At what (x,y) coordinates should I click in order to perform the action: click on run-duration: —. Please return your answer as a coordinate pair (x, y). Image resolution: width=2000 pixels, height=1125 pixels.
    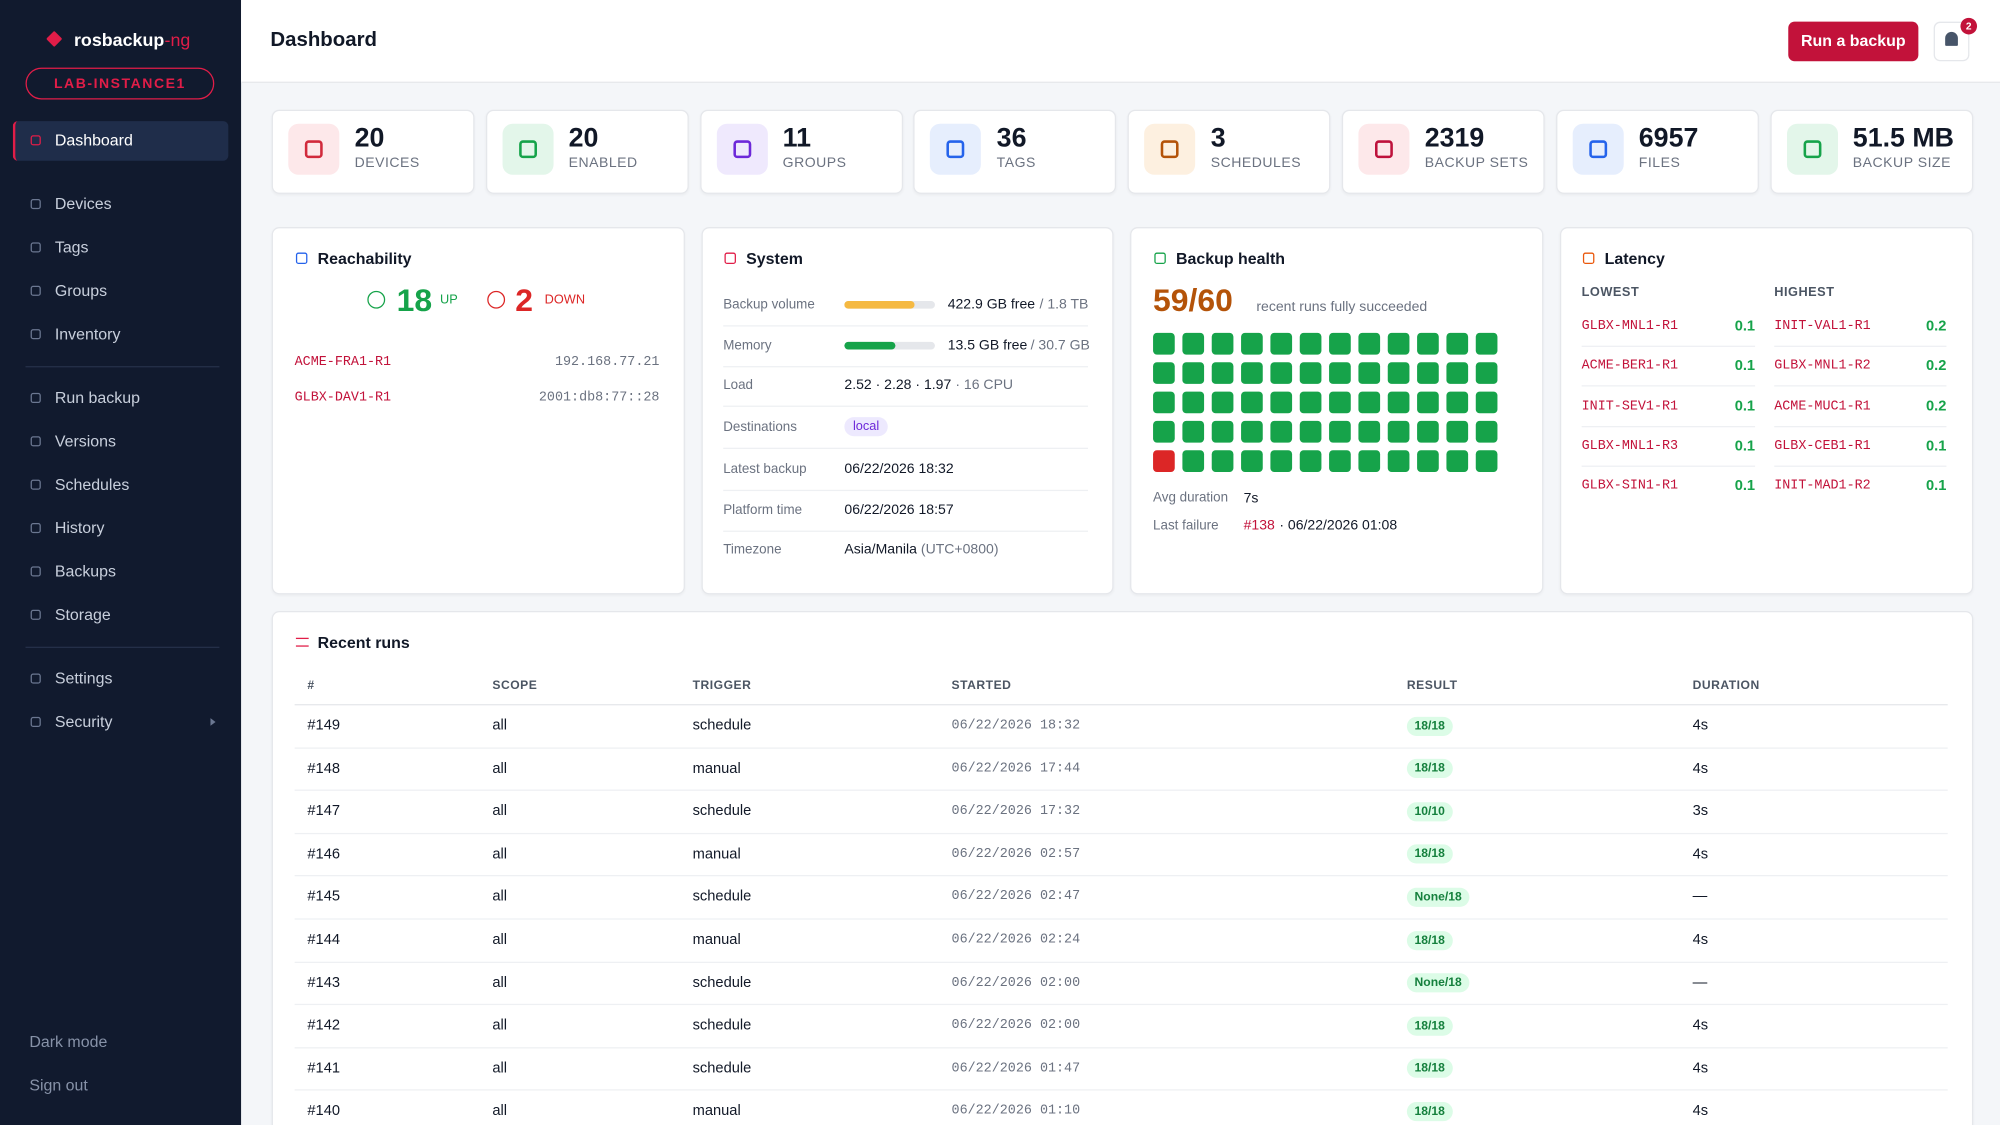
    Looking at the image, I should click on (1700, 897).